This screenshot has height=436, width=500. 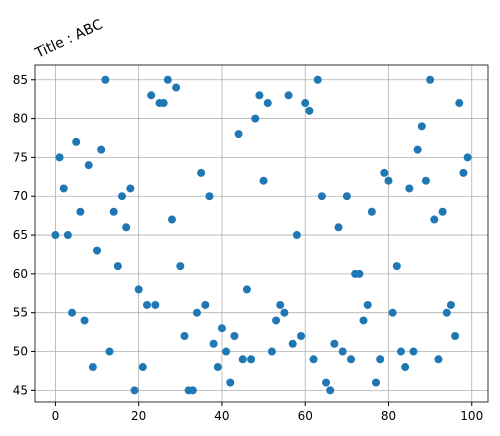 I want to click on y-tick-label: 80, so click(x=20, y=119).